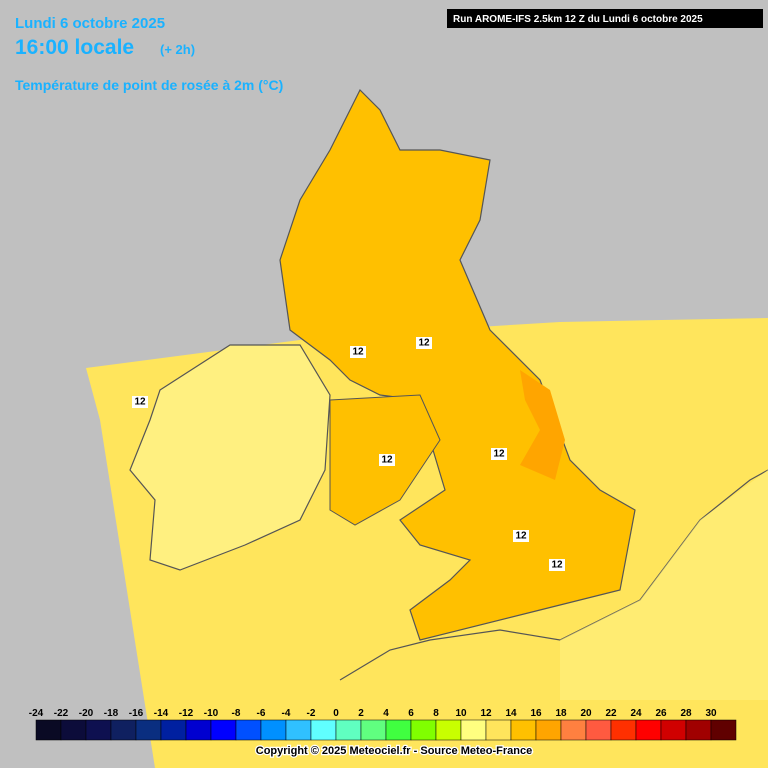 This screenshot has height=768, width=768. What do you see at coordinates (561, 713) in the screenshot?
I see `legend-label: 18` at bounding box center [561, 713].